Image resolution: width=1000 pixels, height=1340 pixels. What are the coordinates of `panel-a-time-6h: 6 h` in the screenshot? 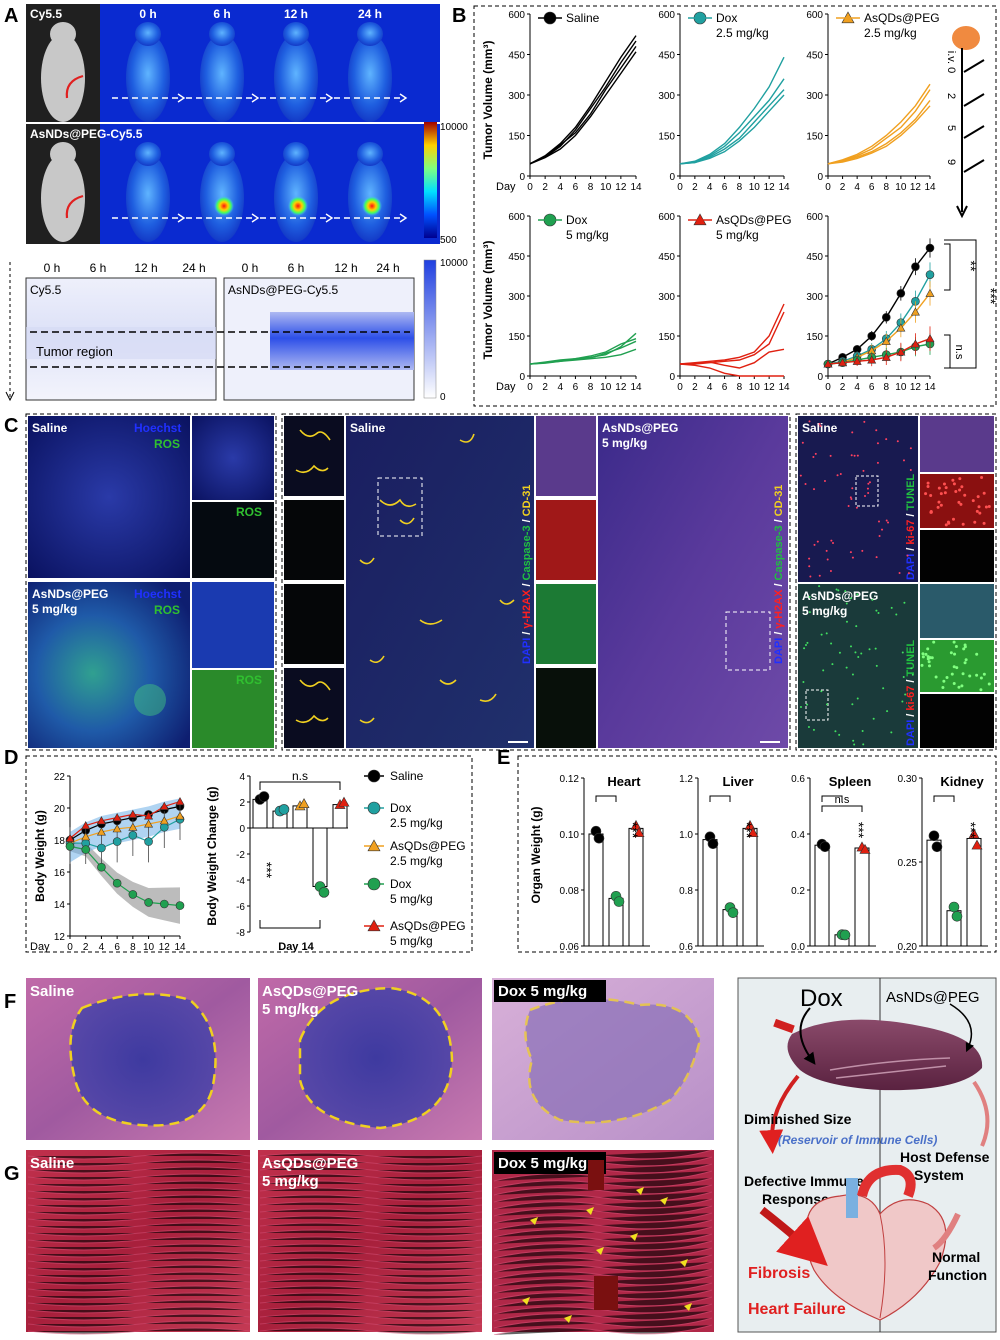 It's located at (221, 14).